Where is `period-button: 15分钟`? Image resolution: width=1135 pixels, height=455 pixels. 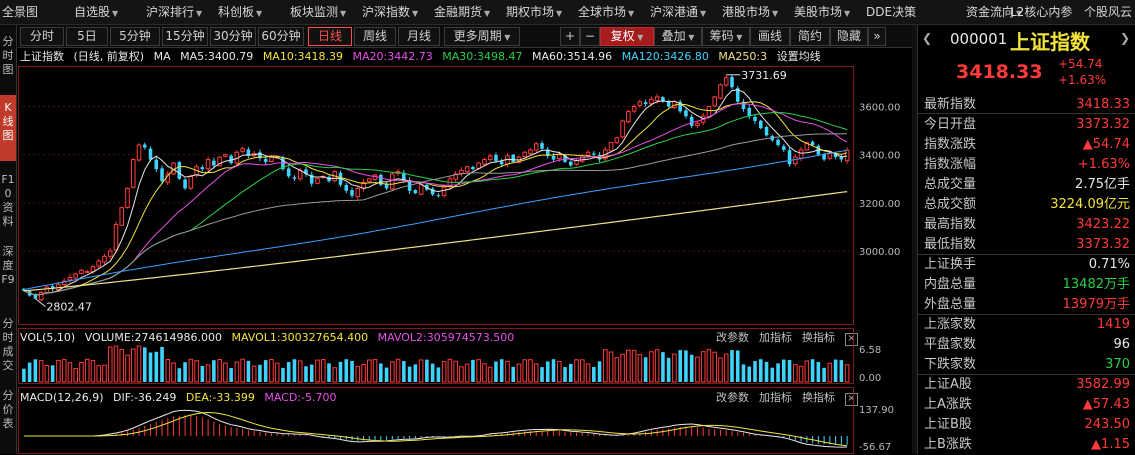
period-button: 15分钟 is located at coordinates (185, 36).